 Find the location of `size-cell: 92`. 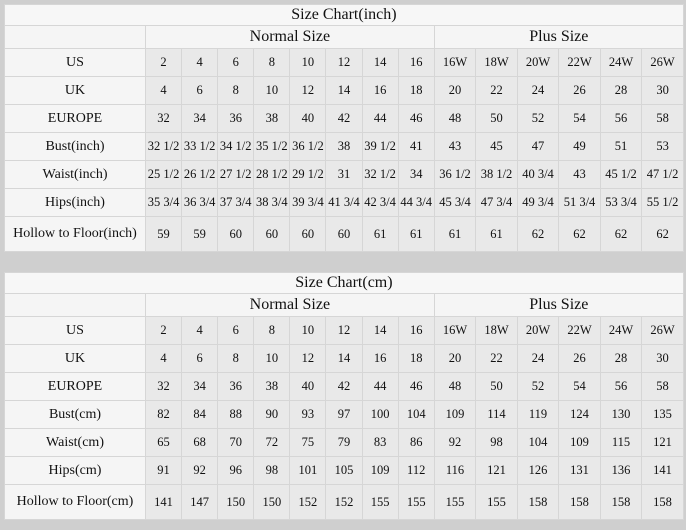

size-cell: 92 is located at coordinates (455, 442).